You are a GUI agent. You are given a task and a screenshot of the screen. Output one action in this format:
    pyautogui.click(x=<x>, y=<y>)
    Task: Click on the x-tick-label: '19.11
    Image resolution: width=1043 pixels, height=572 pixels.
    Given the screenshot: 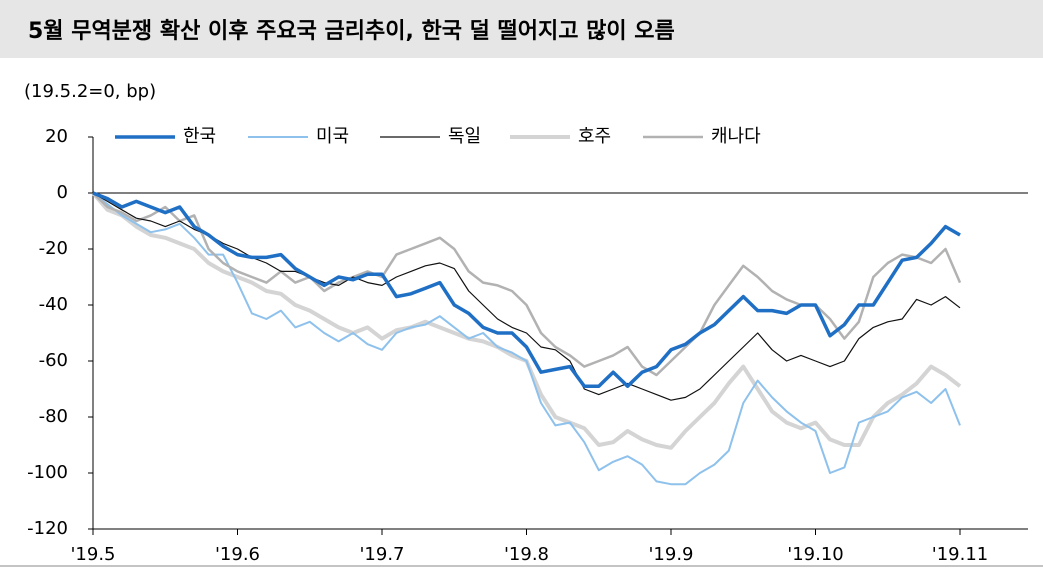 What is the action you would take?
    pyautogui.click(x=960, y=554)
    